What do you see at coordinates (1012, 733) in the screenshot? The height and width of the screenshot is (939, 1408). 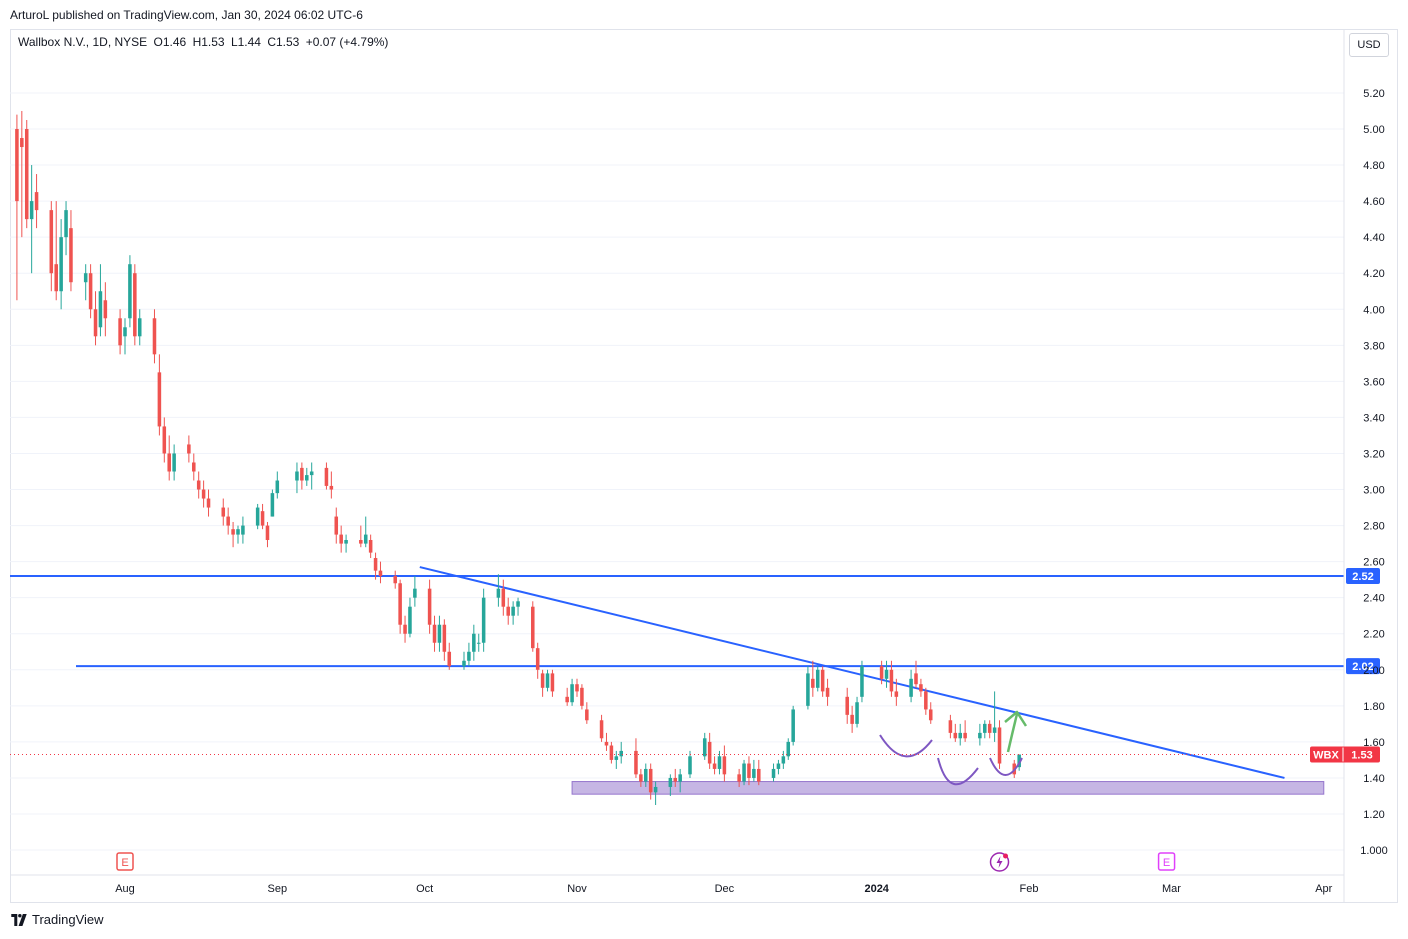 I see `breakout-arrow` at bounding box center [1012, 733].